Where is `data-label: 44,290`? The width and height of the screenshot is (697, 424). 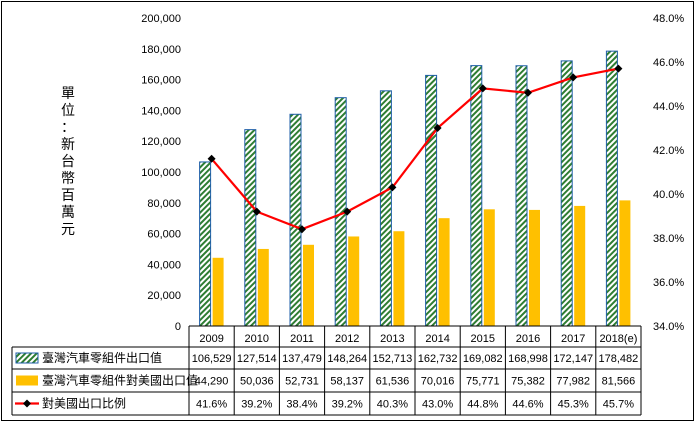 data-label: 44,290 is located at coordinates (212, 382).